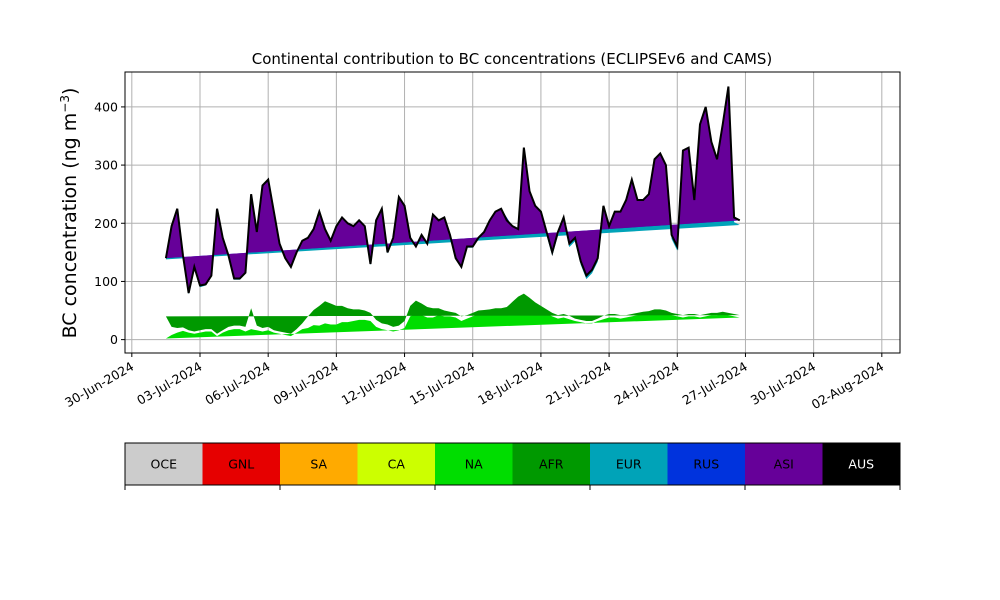 The height and width of the screenshot is (600, 1000). I want to click on x-tick-label: 15-Jul-2024, so click(442, 383).